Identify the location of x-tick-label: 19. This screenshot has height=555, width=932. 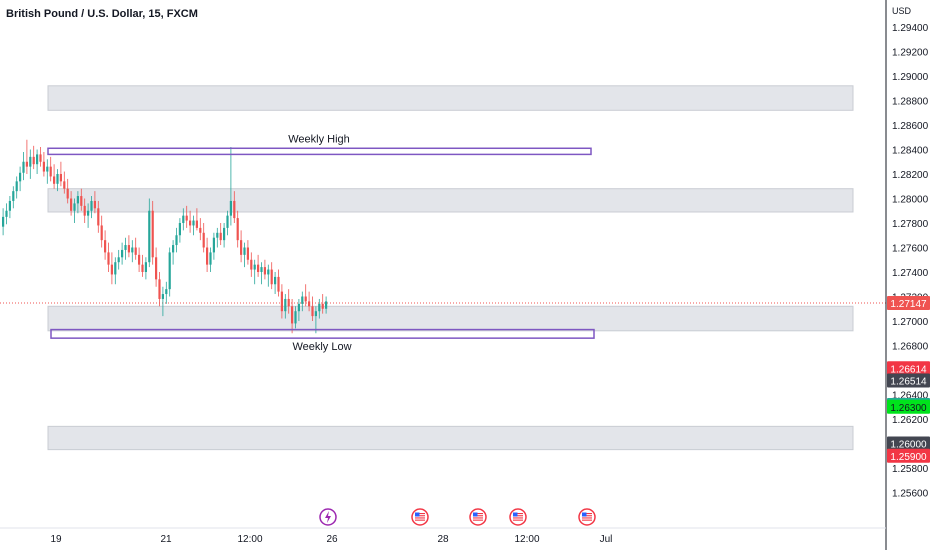
(56, 539).